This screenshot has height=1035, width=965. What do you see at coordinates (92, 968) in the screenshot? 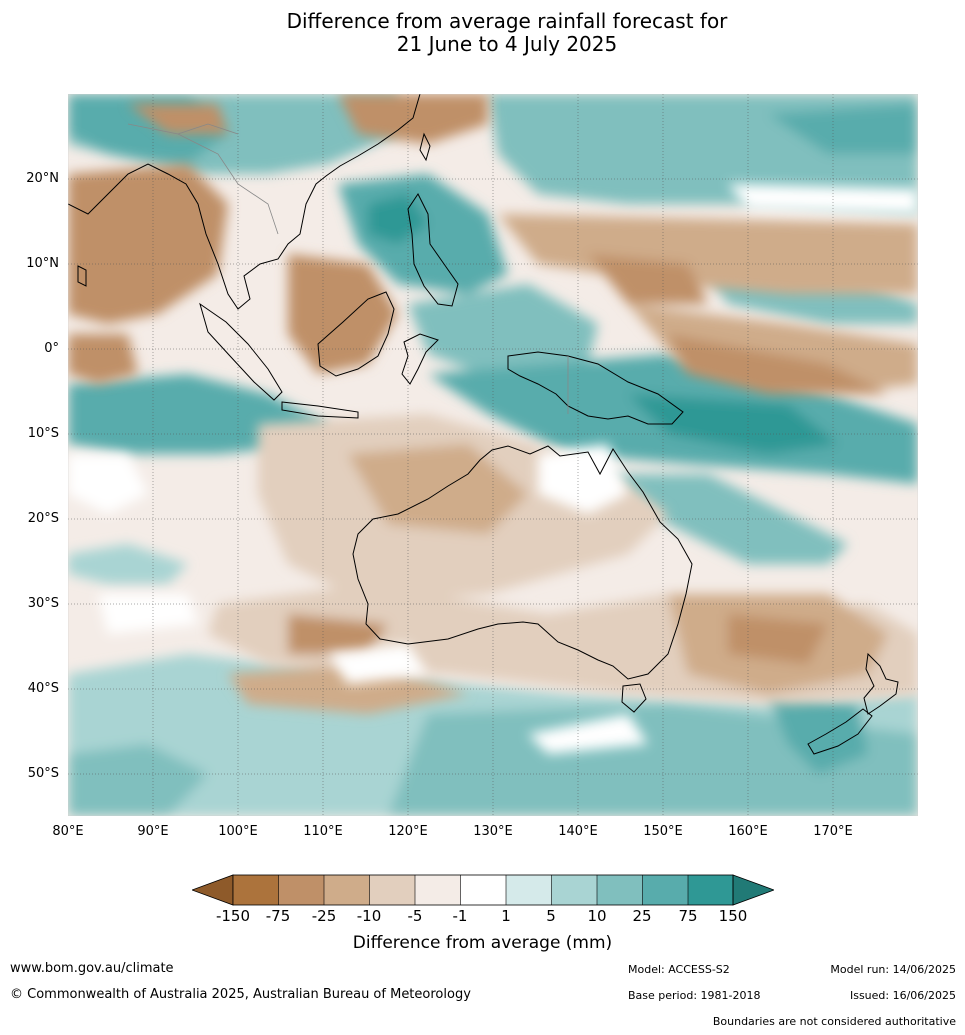
I see `website-link: www.bom.gov.au/climate` at bounding box center [92, 968].